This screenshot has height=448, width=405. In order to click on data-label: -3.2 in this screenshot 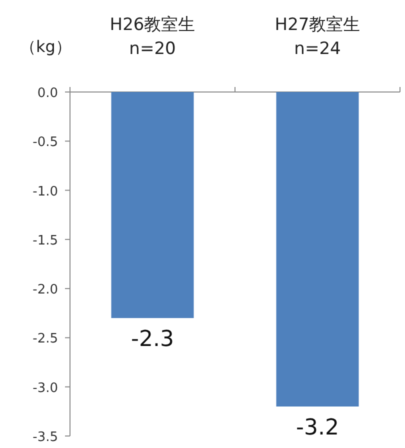, I will do `click(317, 428)`.